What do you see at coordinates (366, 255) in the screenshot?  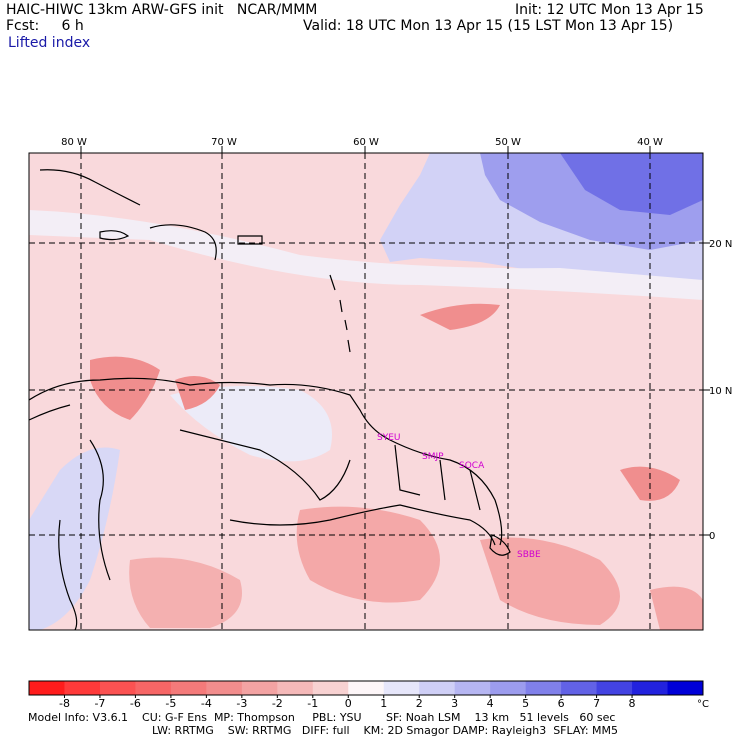 I see `neutral-band` at bounding box center [366, 255].